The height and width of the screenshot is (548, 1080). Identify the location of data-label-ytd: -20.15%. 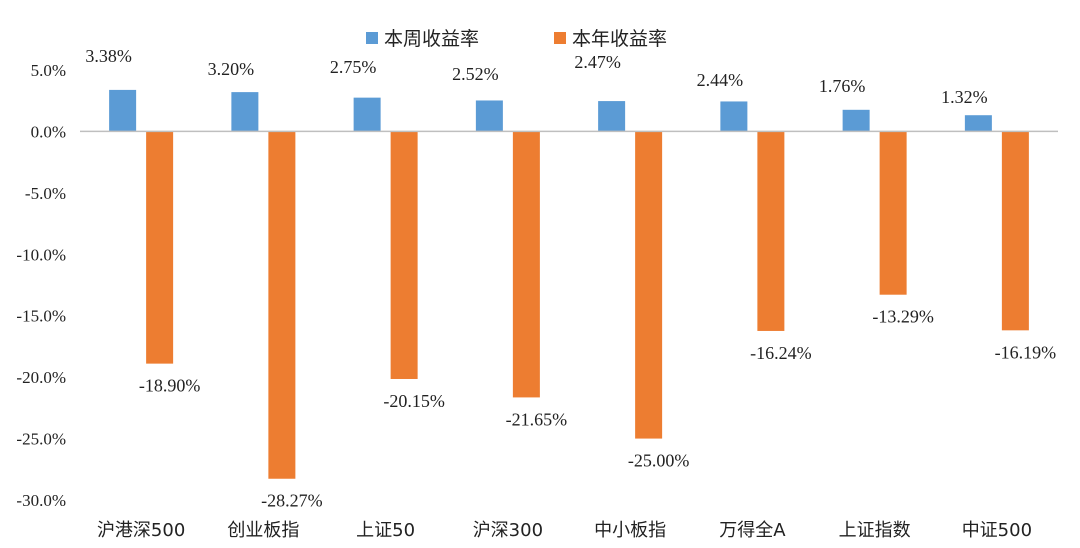
(414, 401).